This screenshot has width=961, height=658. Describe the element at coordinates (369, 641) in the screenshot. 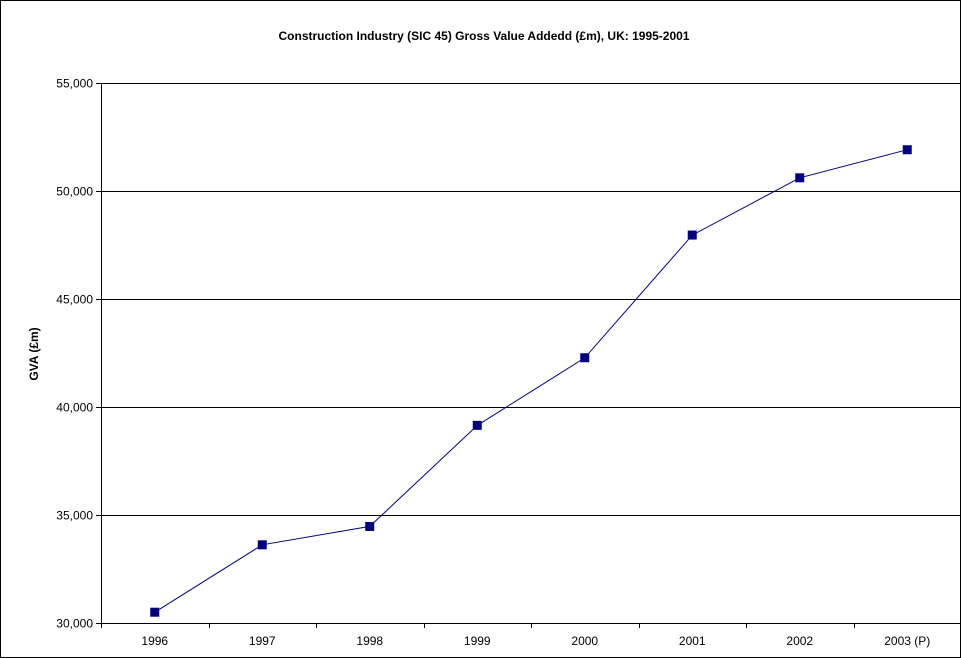

I see `x-tick-label-2: 1998` at that location.